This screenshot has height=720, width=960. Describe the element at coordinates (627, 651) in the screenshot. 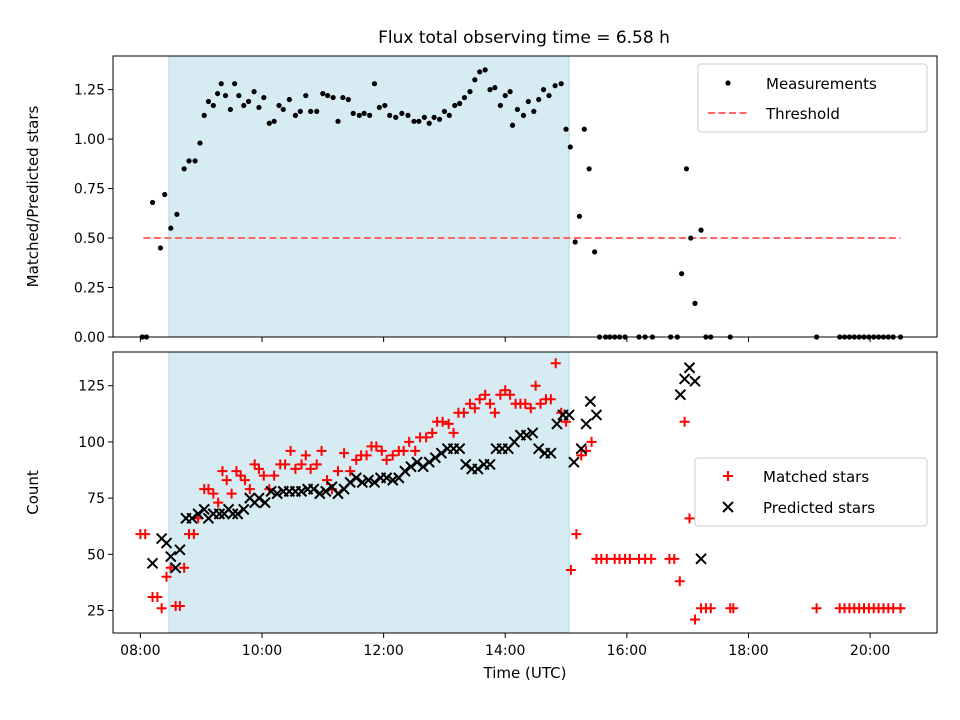

I see `bottom-xtick-label-4: 16:00` at that location.